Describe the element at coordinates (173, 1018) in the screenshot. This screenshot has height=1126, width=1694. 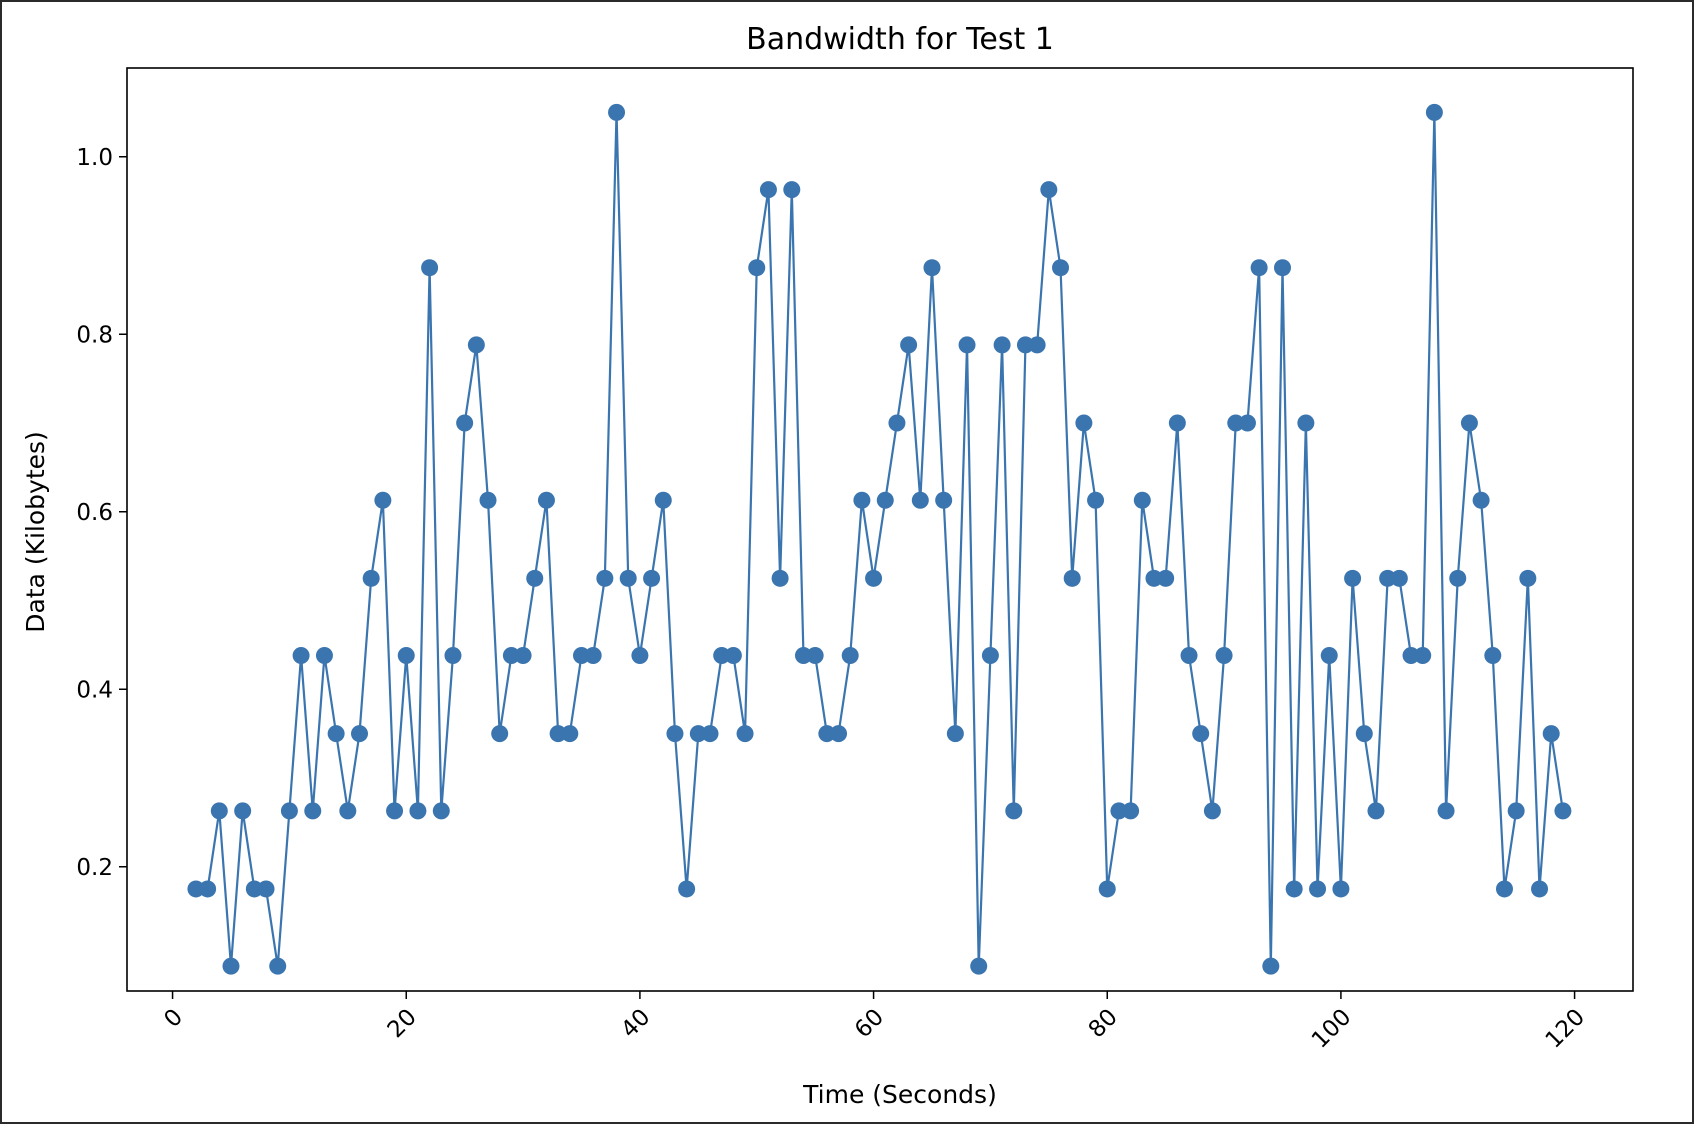
I see `x-tick-label: 0` at that location.